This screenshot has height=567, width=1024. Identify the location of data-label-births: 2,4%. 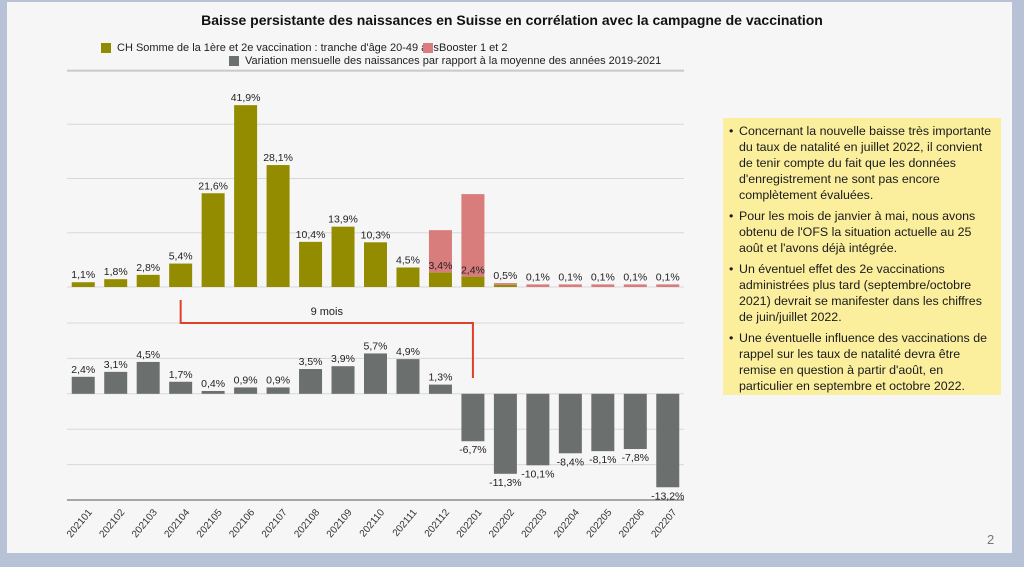
(83, 370).